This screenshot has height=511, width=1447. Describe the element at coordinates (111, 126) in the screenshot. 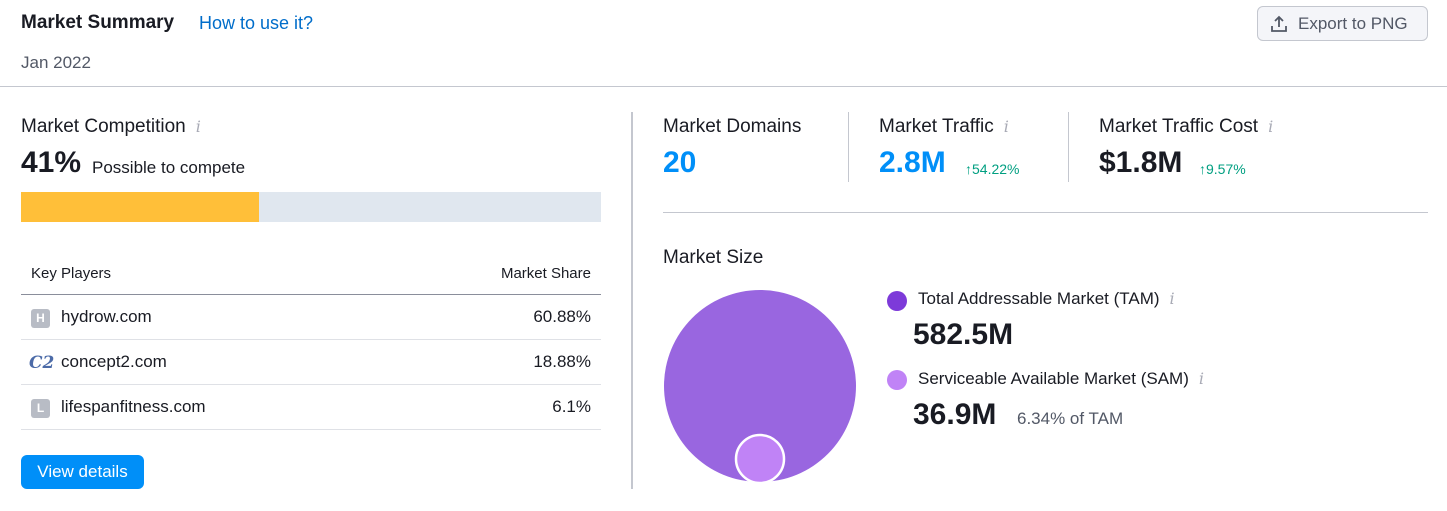

I see `market-competition-title: Market Competition i` at that location.